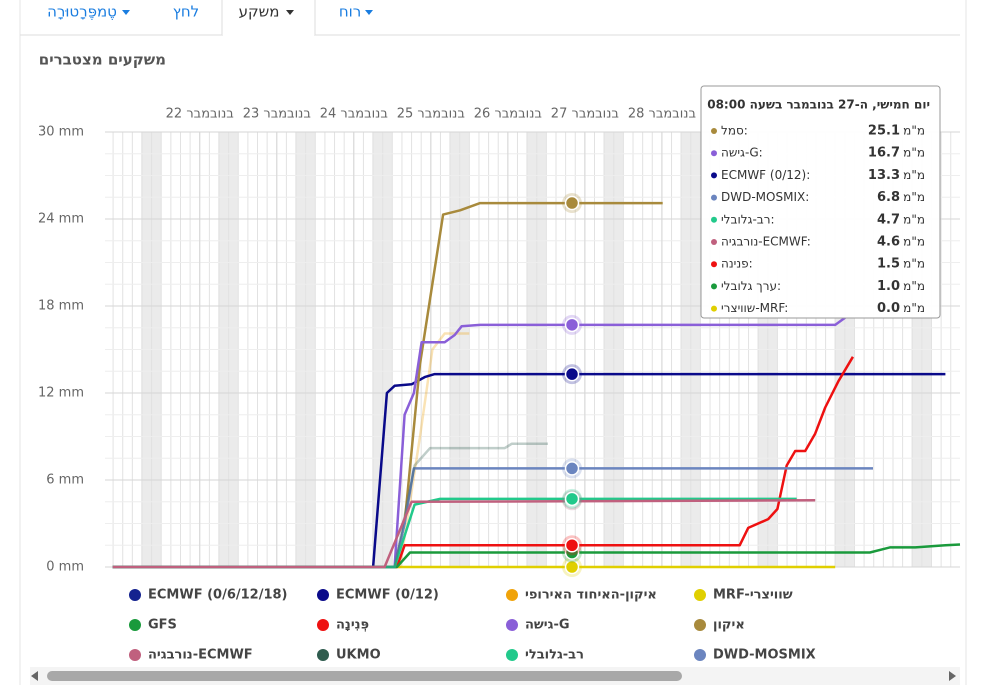 Image resolution: width=987 pixels, height=685 pixels. What do you see at coordinates (734, 131) in the screenshot?
I see `tooltip-name: סמל:` at bounding box center [734, 131].